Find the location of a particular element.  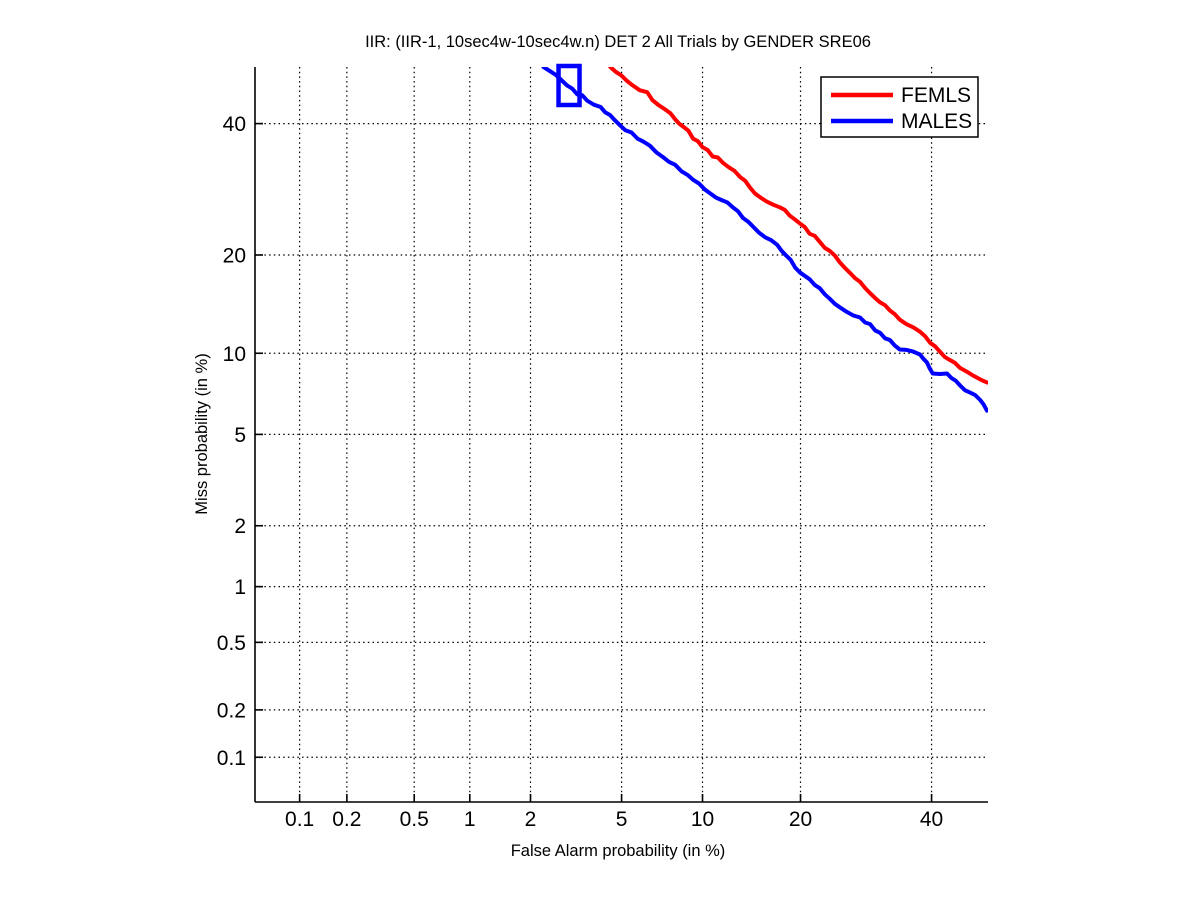

operating-point-marker-males is located at coordinates (569, 85).